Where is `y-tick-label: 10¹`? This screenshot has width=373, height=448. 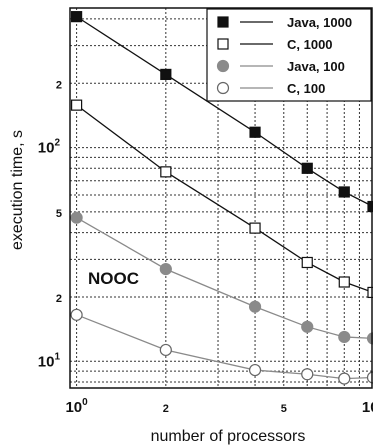
y-tick-label: 10¹ is located at coordinates (49, 360).